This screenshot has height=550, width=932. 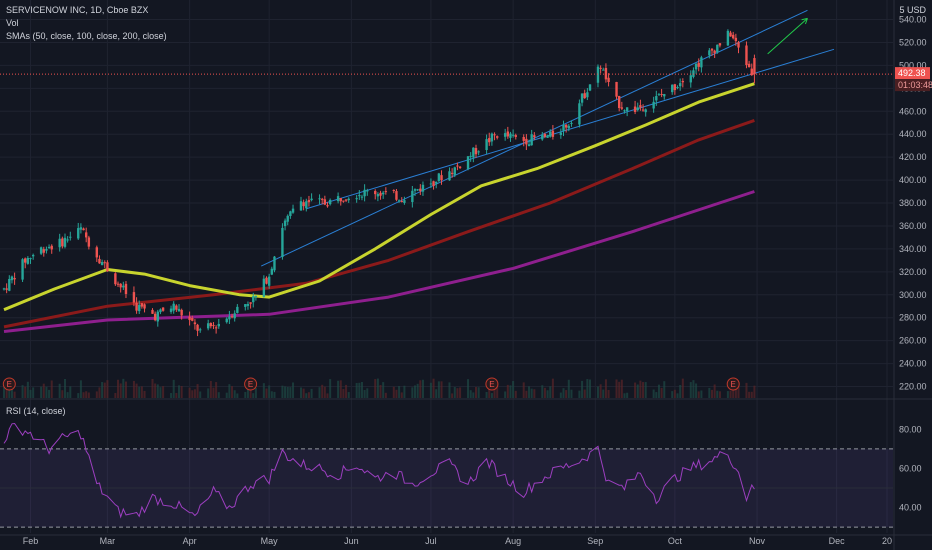 I want to click on trend-arrow-head, so click(x=804, y=21).